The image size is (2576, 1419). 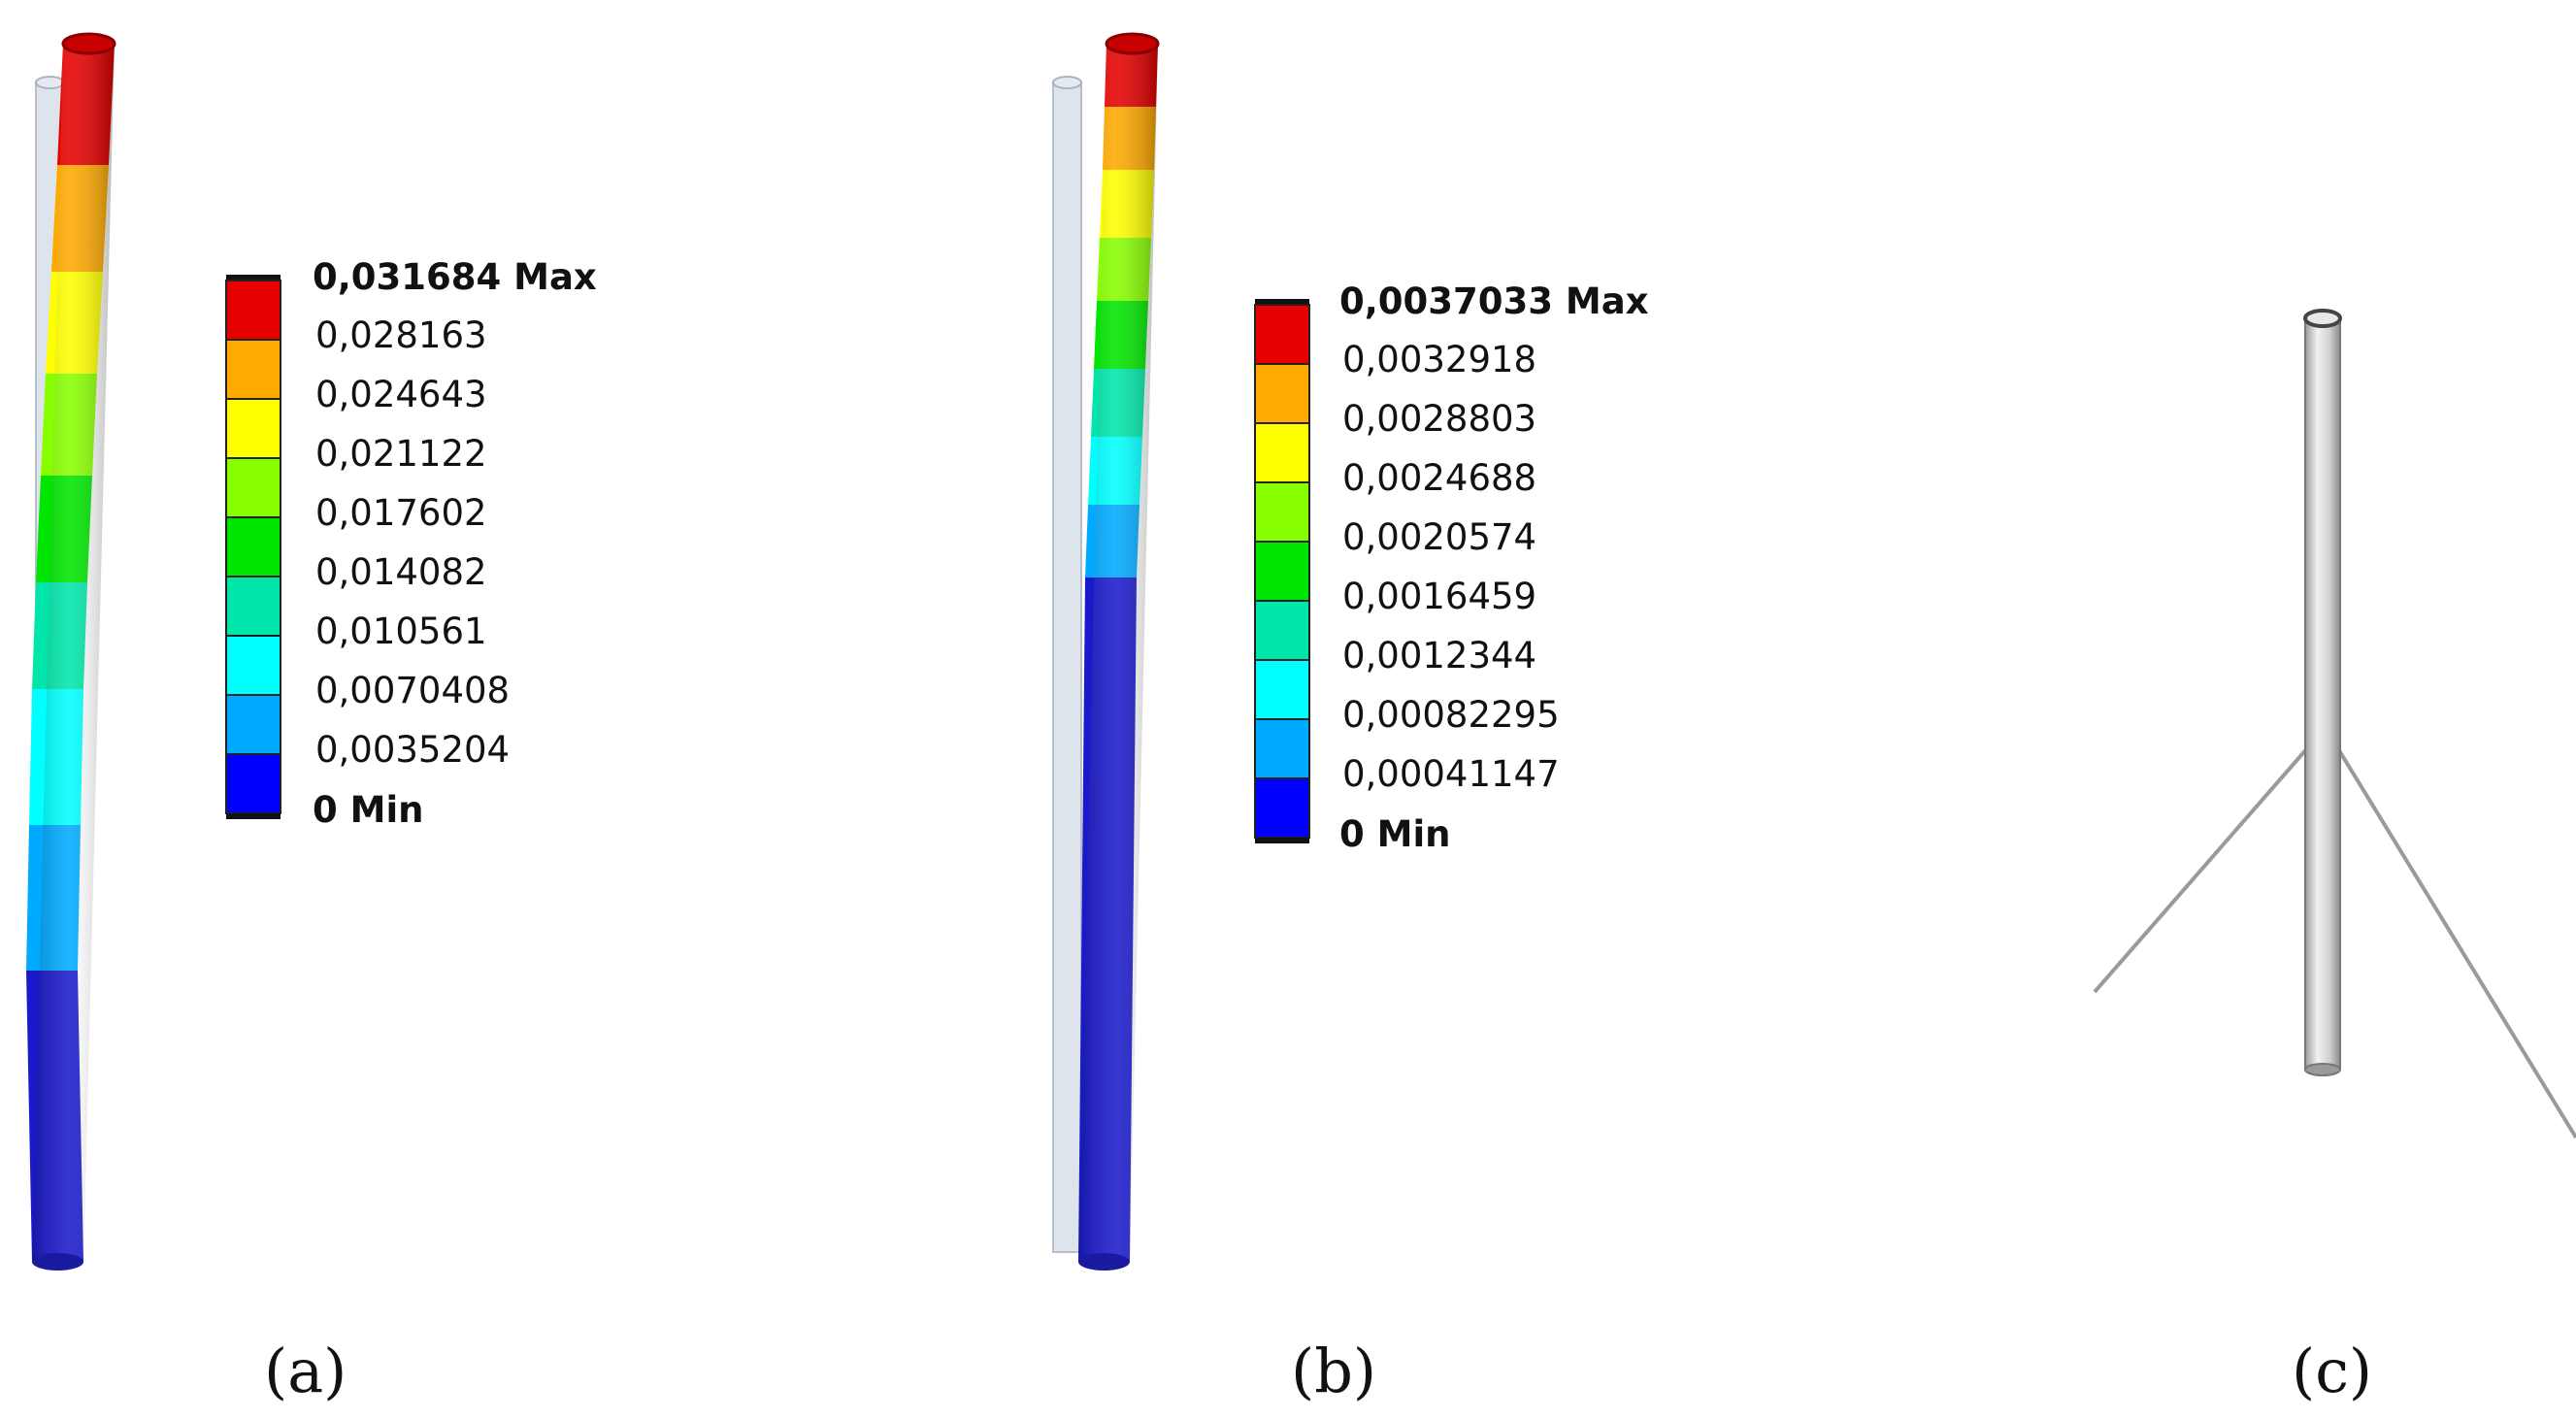 What do you see at coordinates (401, 454) in the screenshot?
I see `legend-label-a-3: 0,021122` at bounding box center [401, 454].